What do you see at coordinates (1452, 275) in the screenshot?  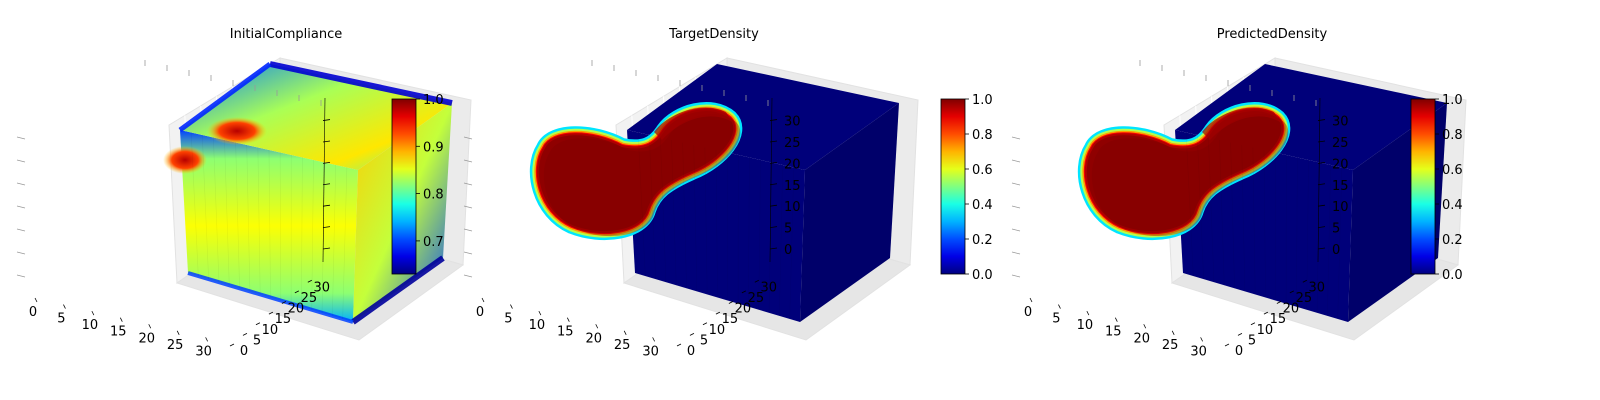 I see `colorbar-tick-label: 0.0` at bounding box center [1452, 275].